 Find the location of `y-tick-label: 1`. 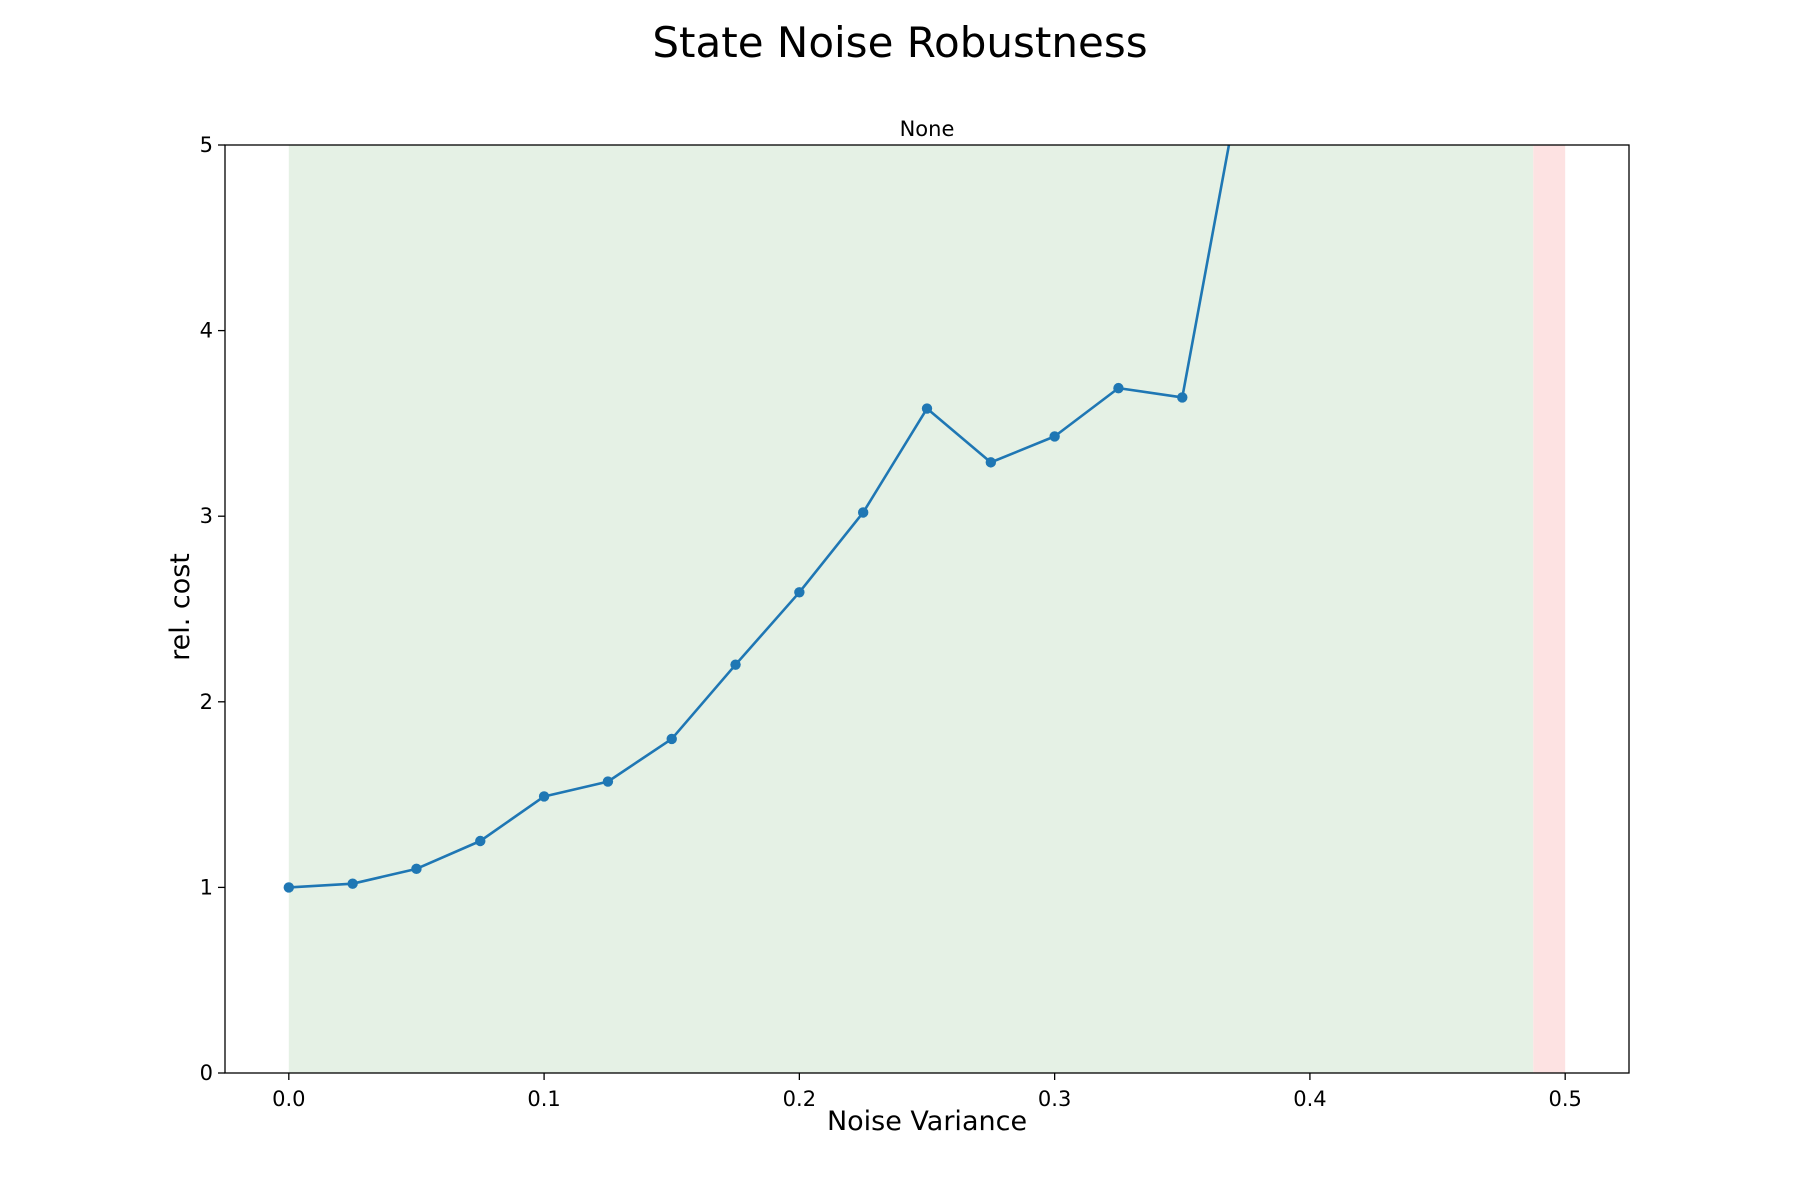

y-tick-label: 1 is located at coordinates (206, 887).